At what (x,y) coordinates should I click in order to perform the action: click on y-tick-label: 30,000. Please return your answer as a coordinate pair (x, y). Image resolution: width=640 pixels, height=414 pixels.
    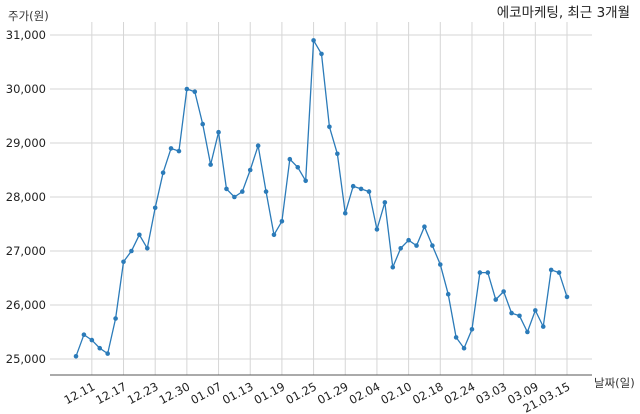
    Looking at the image, I should click on (26, 89).